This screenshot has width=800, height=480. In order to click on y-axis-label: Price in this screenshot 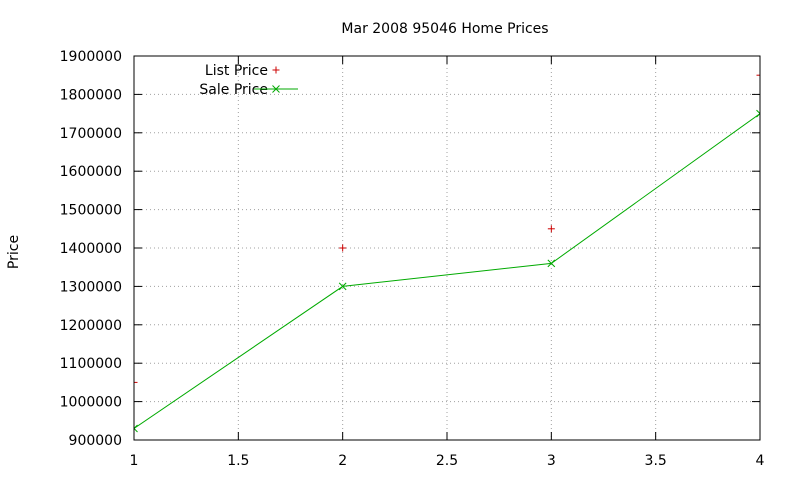, I will do `click(14, 252)`.